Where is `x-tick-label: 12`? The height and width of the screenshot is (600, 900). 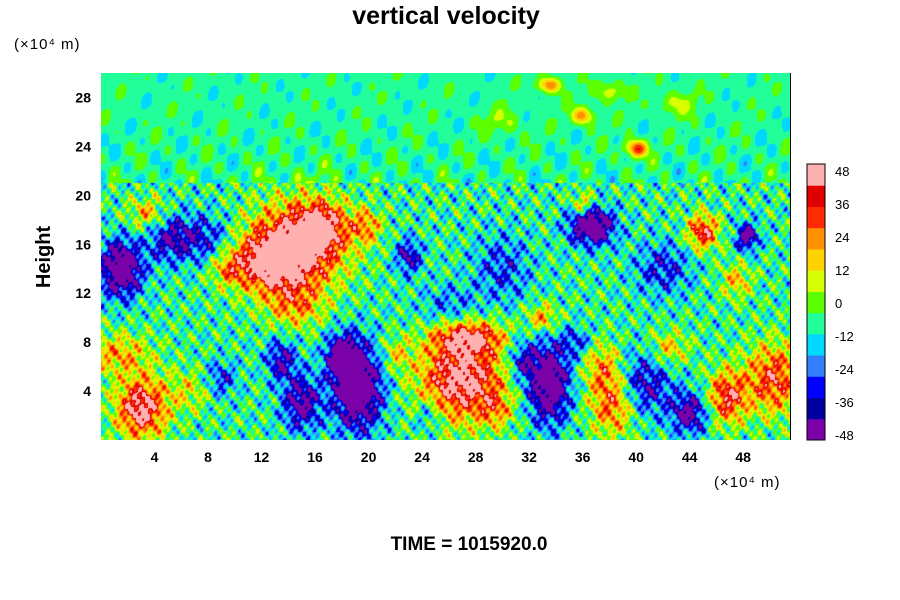 x-tick-label: 12 is located at coordinates (262, 457).